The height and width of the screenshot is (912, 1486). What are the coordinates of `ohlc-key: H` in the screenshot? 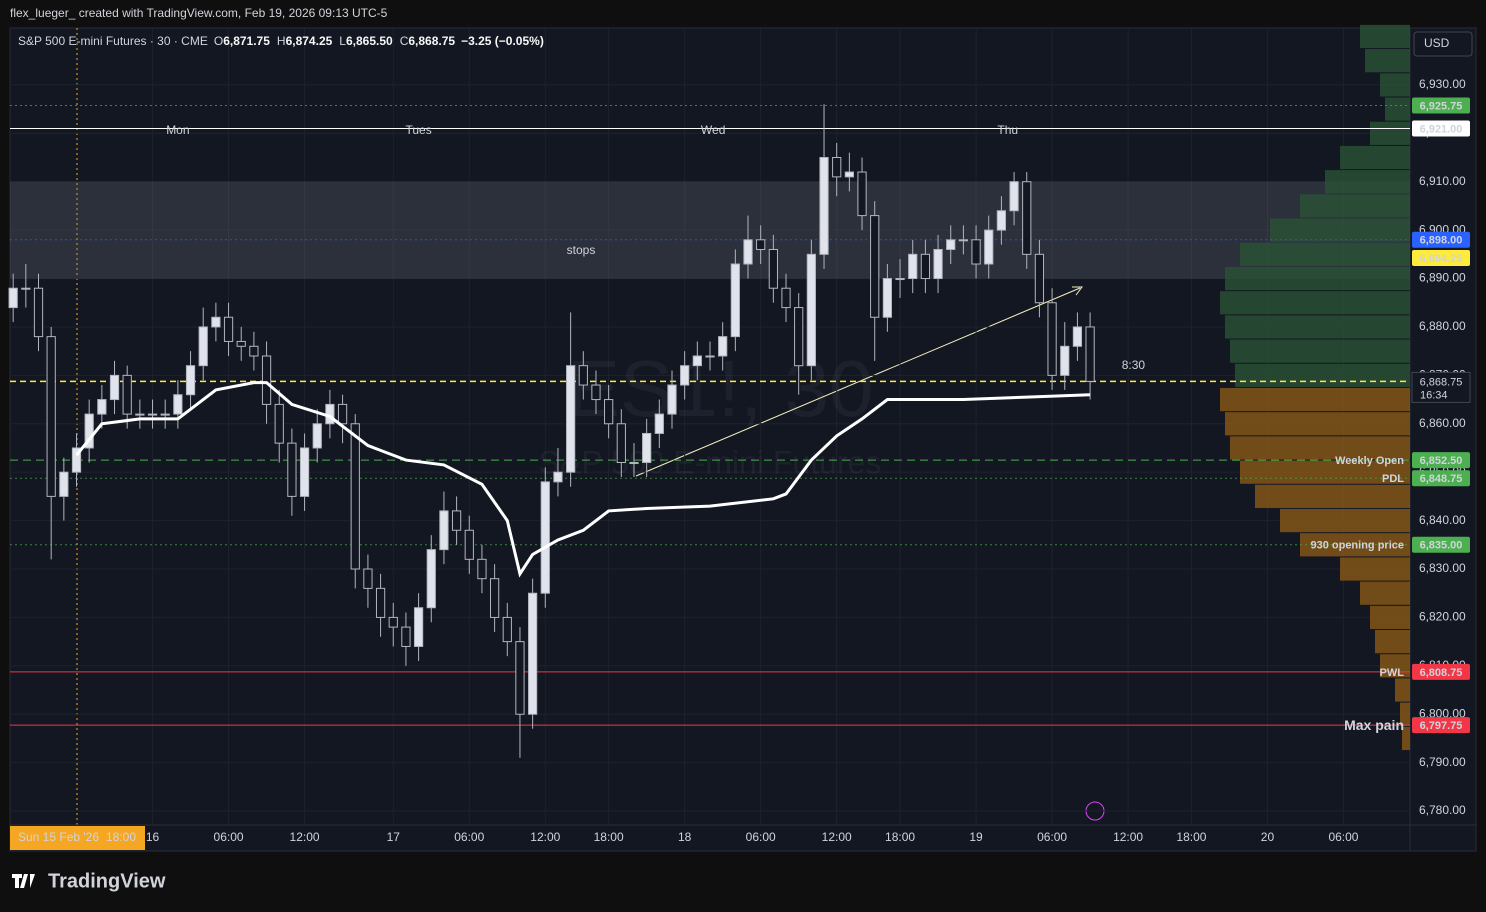 It's located at (281, 41).